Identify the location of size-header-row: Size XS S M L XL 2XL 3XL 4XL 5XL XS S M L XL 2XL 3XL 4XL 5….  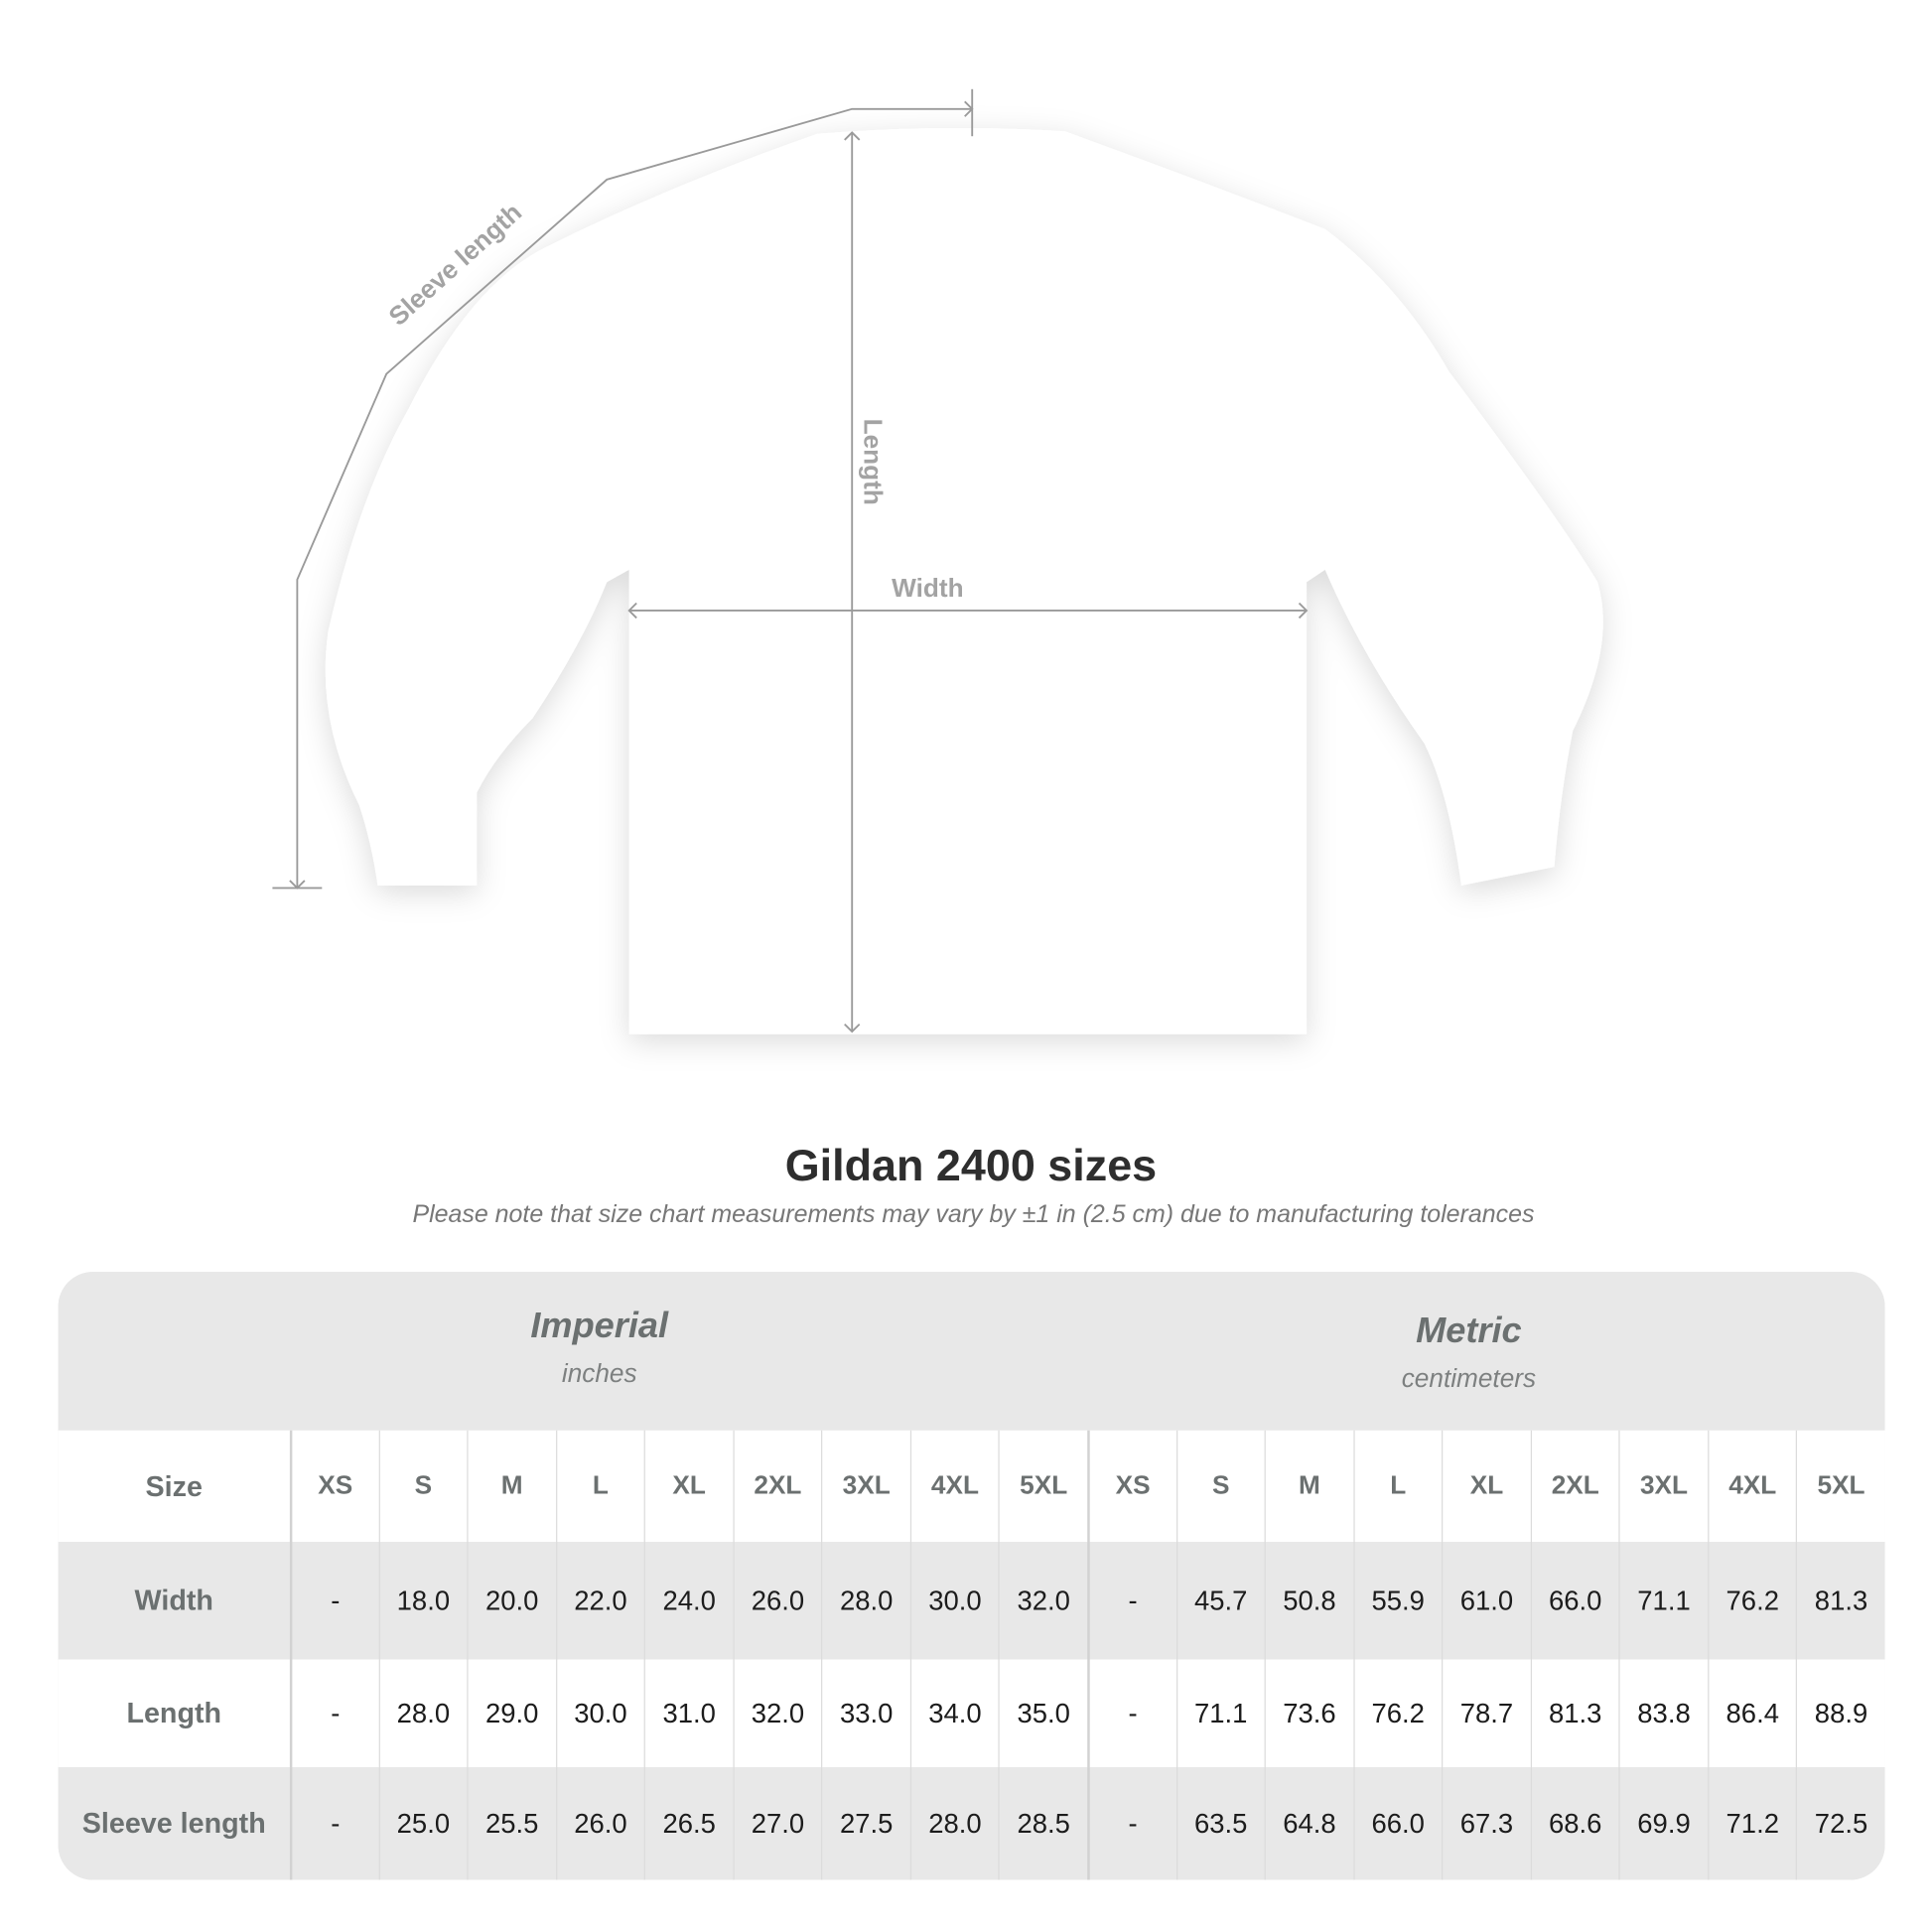
(971, 1486).